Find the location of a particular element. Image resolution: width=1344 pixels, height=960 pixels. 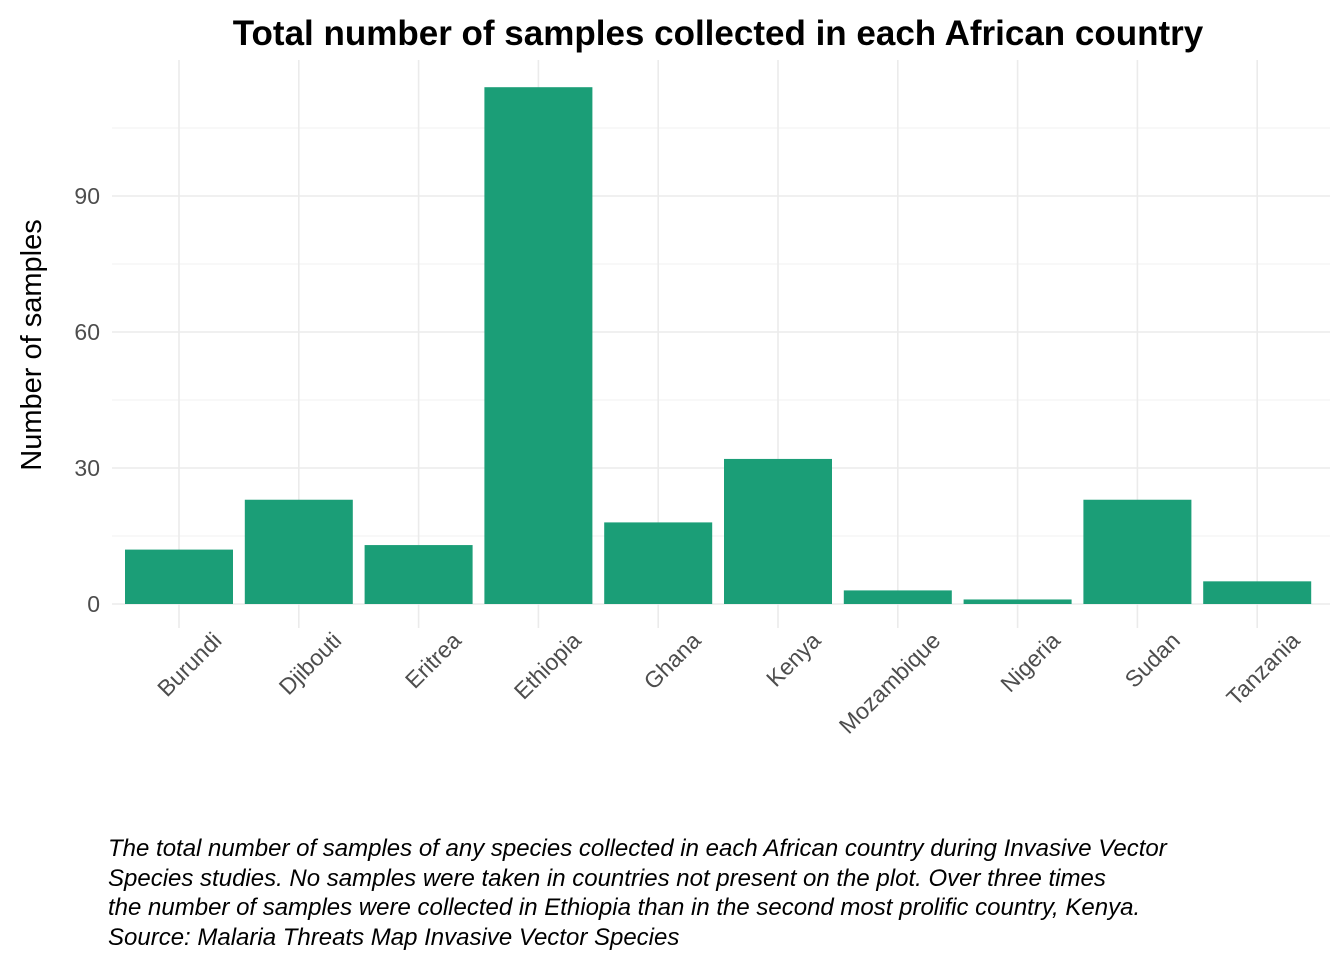

bar-ghana is located at coordinates (658, 563).